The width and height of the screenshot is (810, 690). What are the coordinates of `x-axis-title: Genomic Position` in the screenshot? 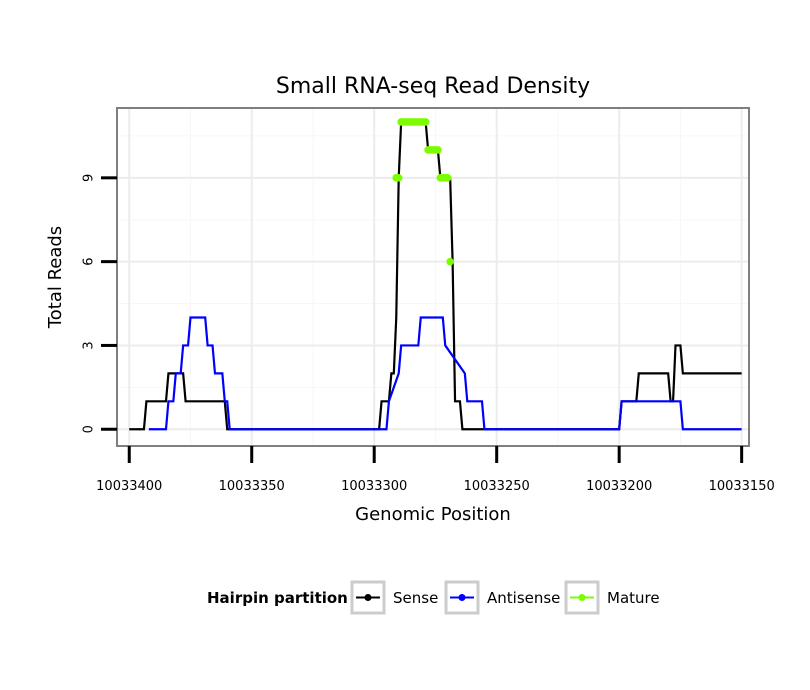 It's located at (433, 514).